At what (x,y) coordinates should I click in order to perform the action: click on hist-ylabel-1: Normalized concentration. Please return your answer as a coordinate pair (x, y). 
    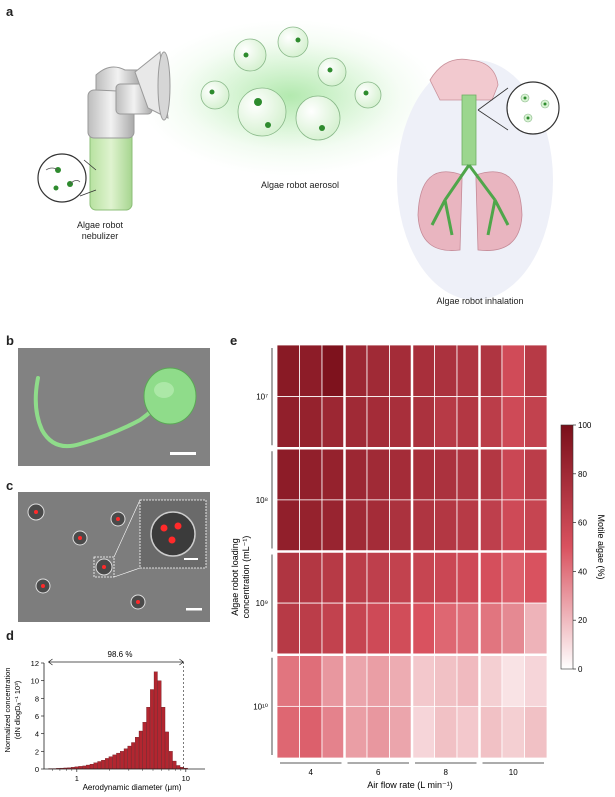
    Looking at the image, I should click on (7, 709).